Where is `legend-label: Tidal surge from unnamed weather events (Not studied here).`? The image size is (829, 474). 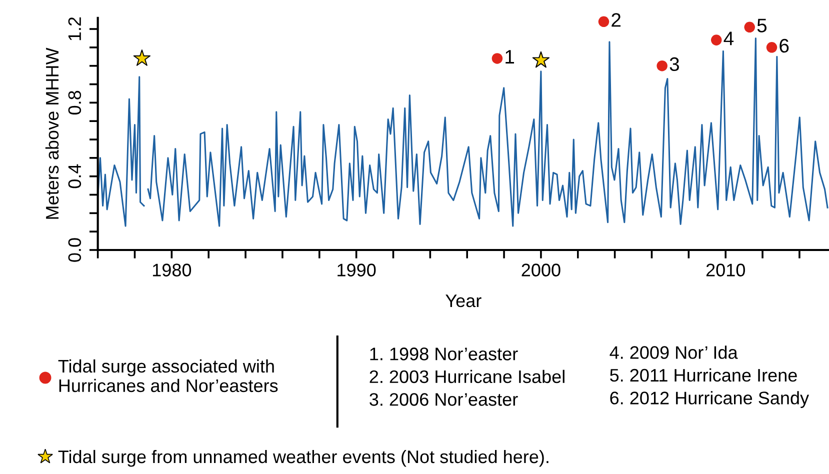 legend-label: Tidal surge from unnamed weather events (Not studied here). is located at coordinates (303, 458).